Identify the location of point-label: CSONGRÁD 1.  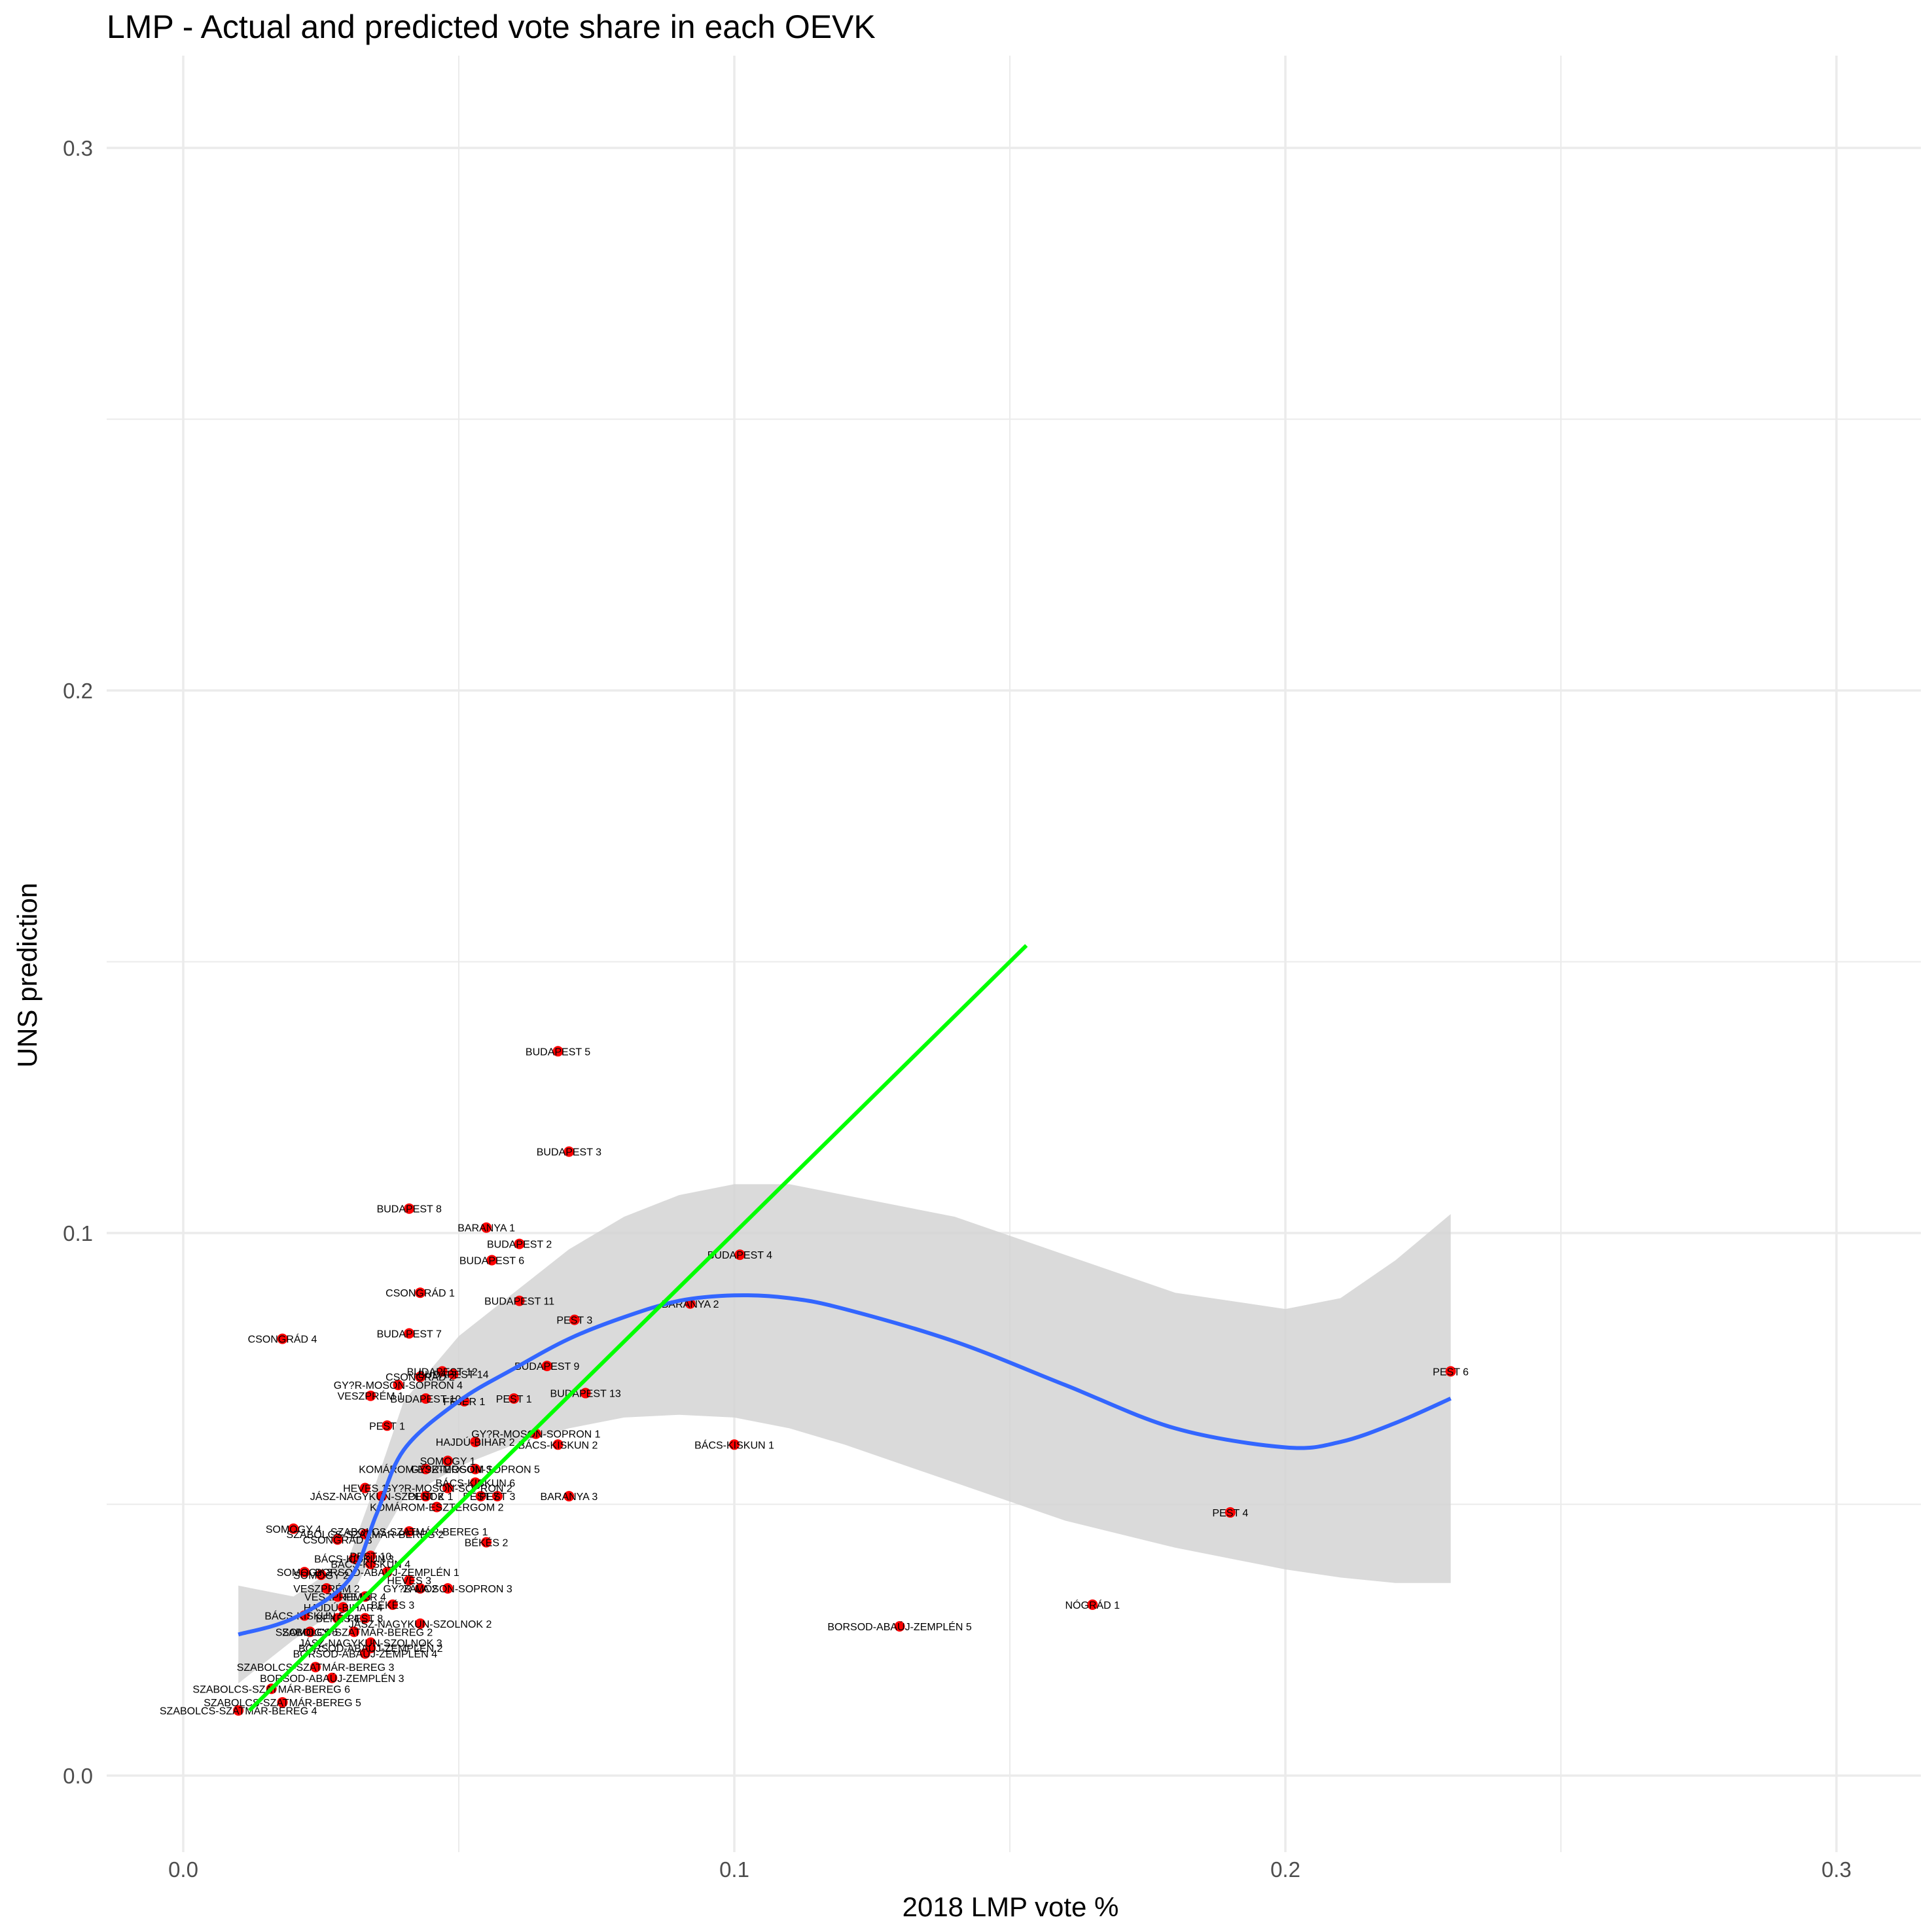
(420, 1293).